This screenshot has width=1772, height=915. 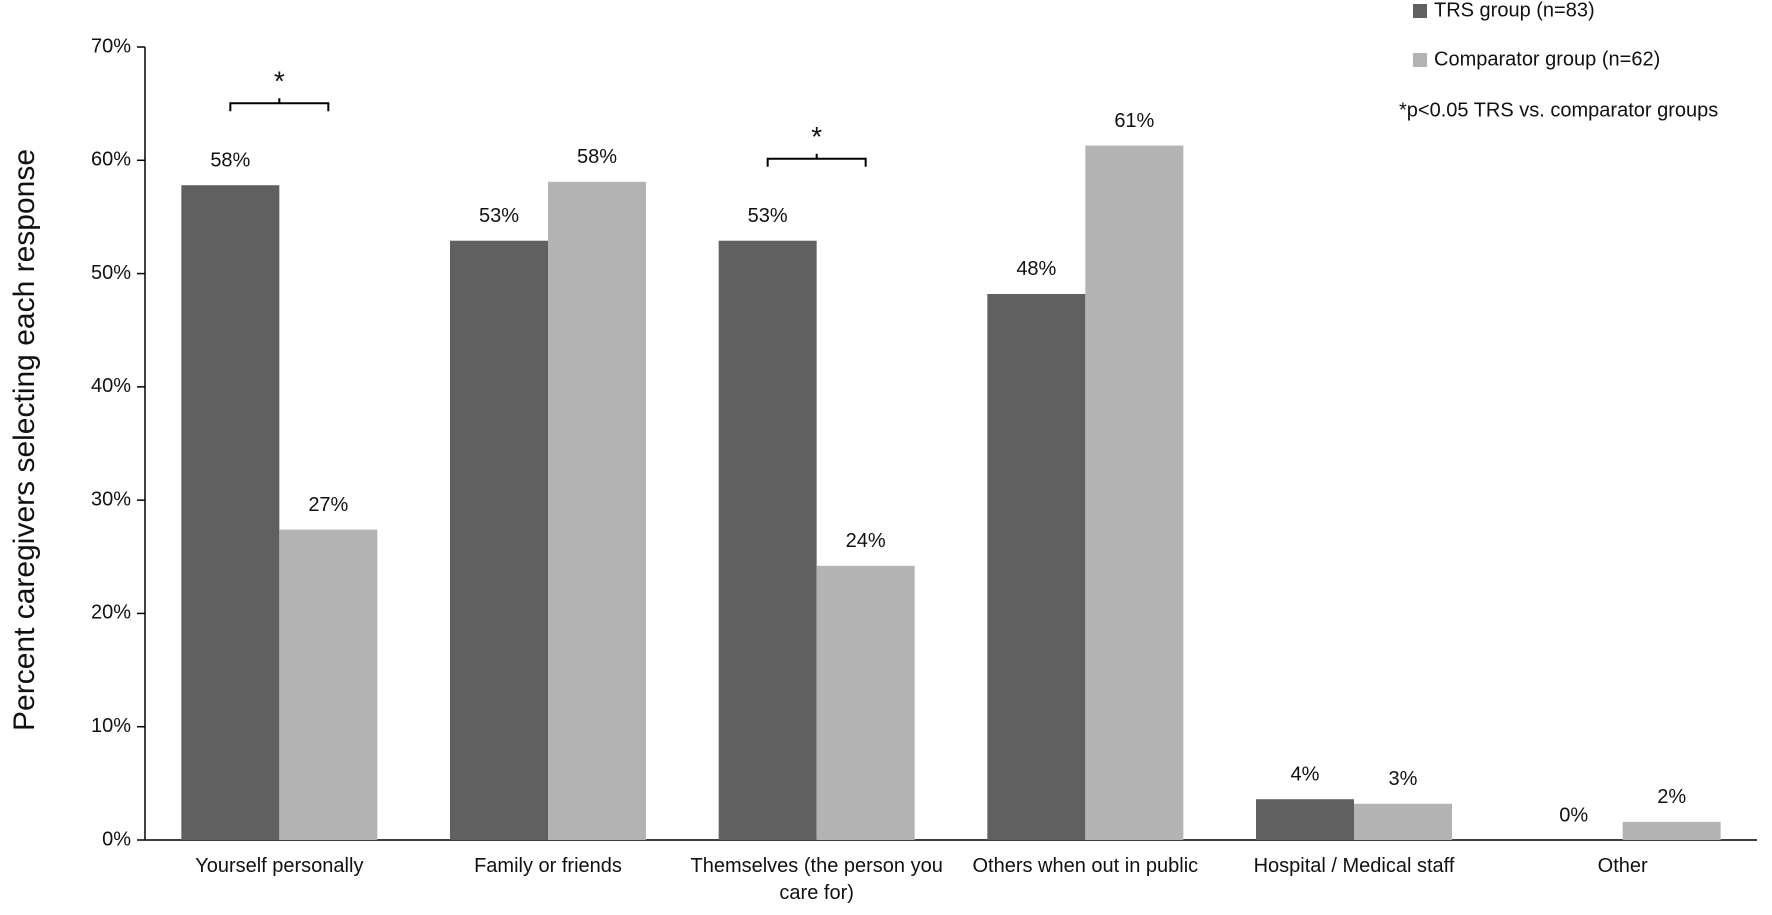 I want to click on y-tick-label: 0%, so click(x=116, y=839).